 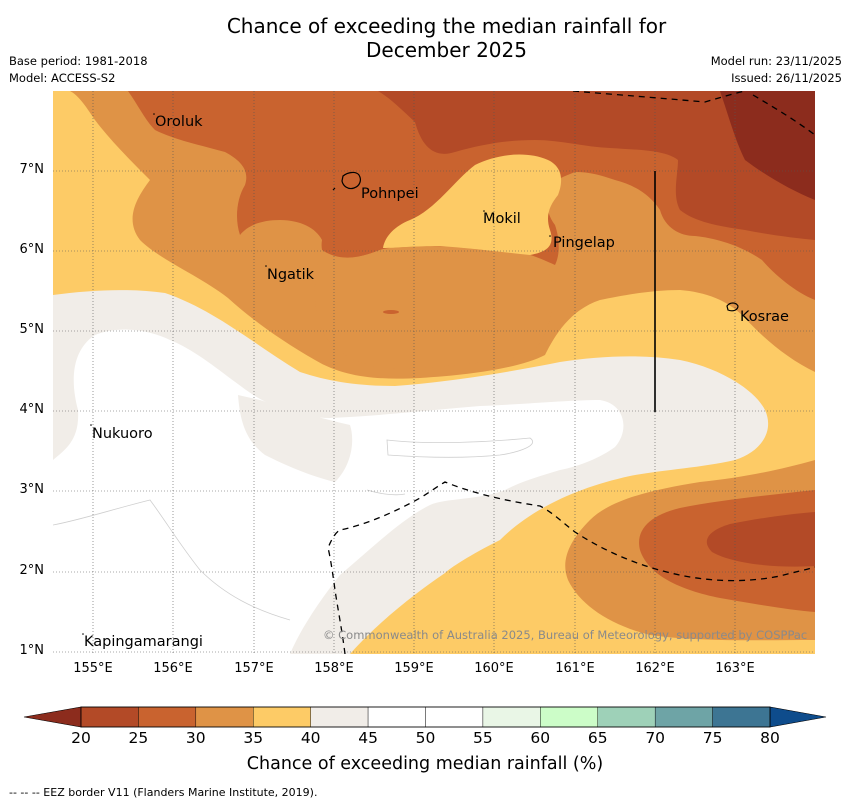 I want to click on colorbar-frame, so click(x=425, y=717).